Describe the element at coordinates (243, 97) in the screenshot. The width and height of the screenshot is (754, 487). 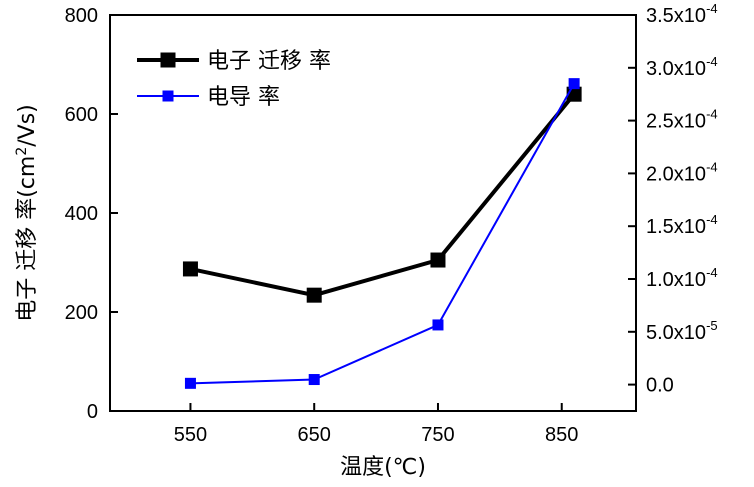
I see `legend-label: 电导 率` at that location.